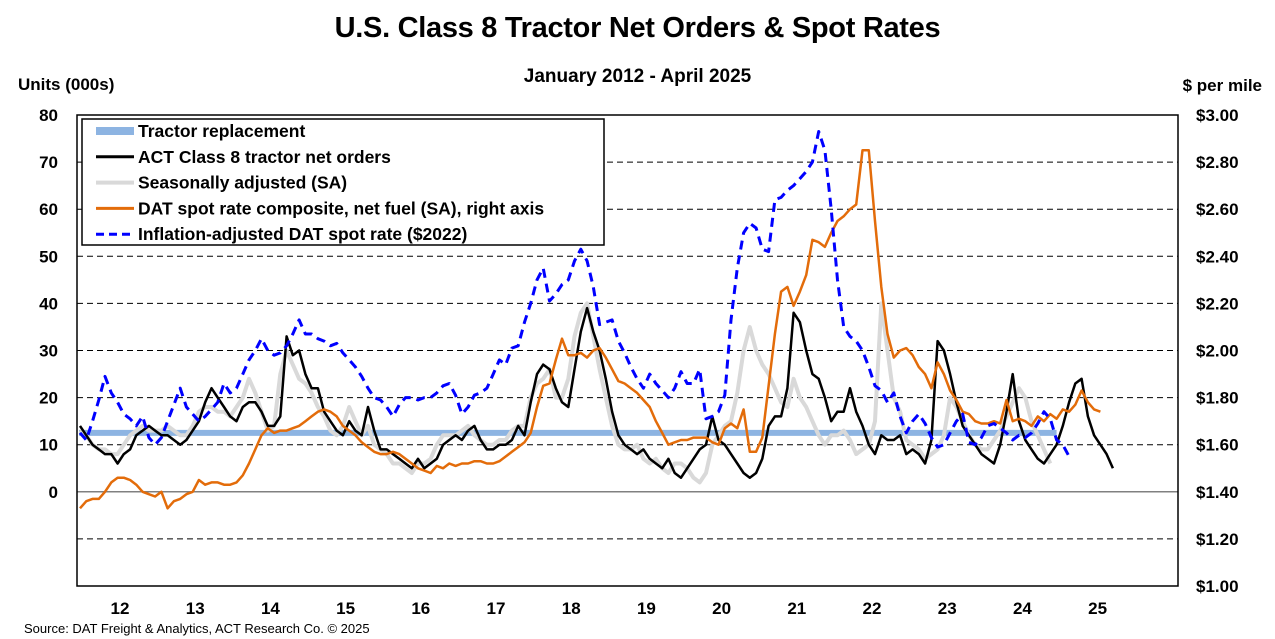 Image resolution: width=1275 pixels, height=639 pixels. I want to click on legend-label: Inflation-adjusted DAT spot rate ($2022), so click(302, 234).